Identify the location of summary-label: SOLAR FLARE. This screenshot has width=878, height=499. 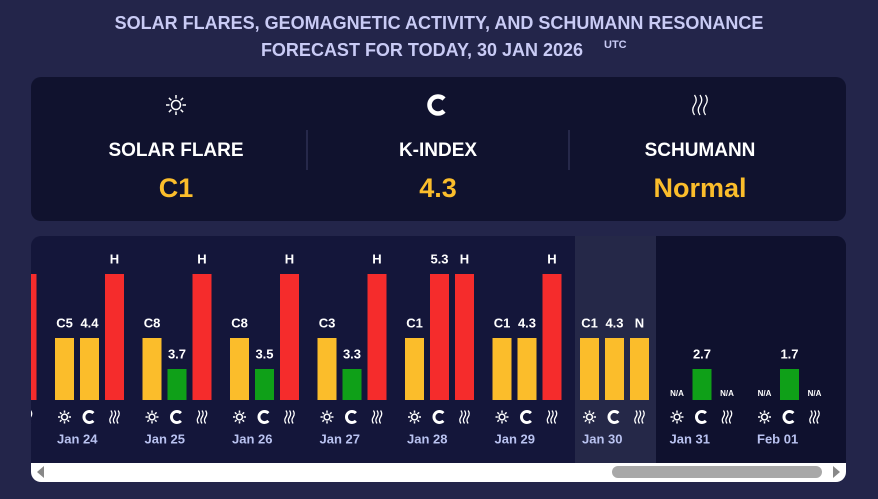
(175, 150).